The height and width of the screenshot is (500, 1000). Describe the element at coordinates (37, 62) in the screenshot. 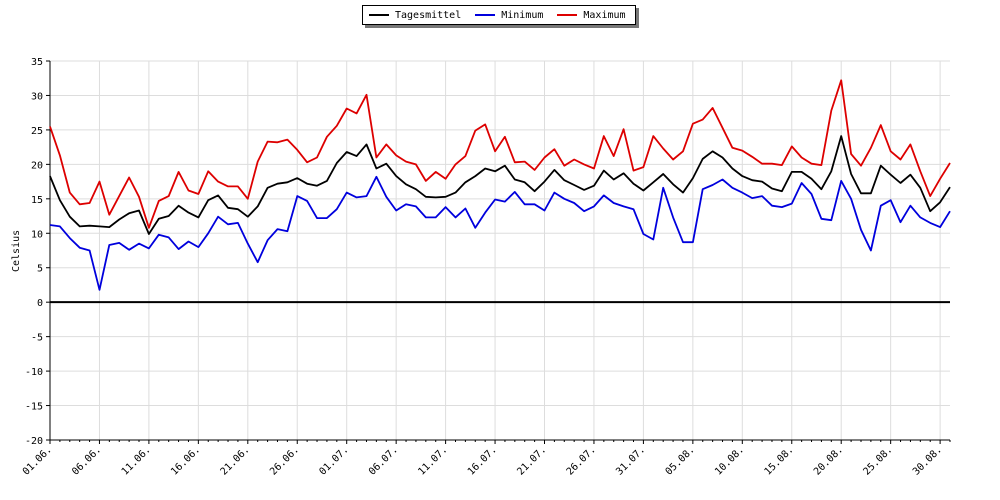

I see `y-tick-label-0: 35` at that location.